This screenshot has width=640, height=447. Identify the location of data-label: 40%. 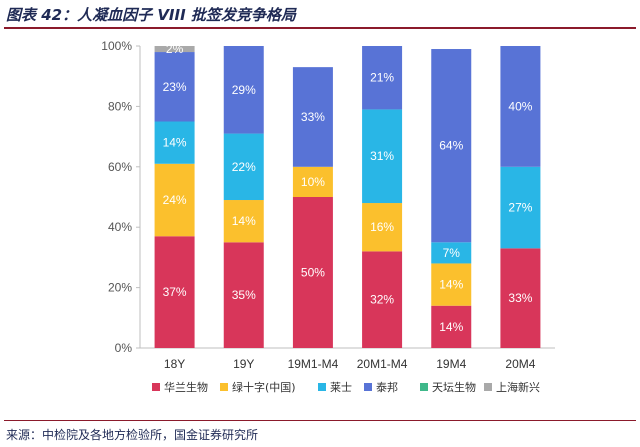
(520, 106).